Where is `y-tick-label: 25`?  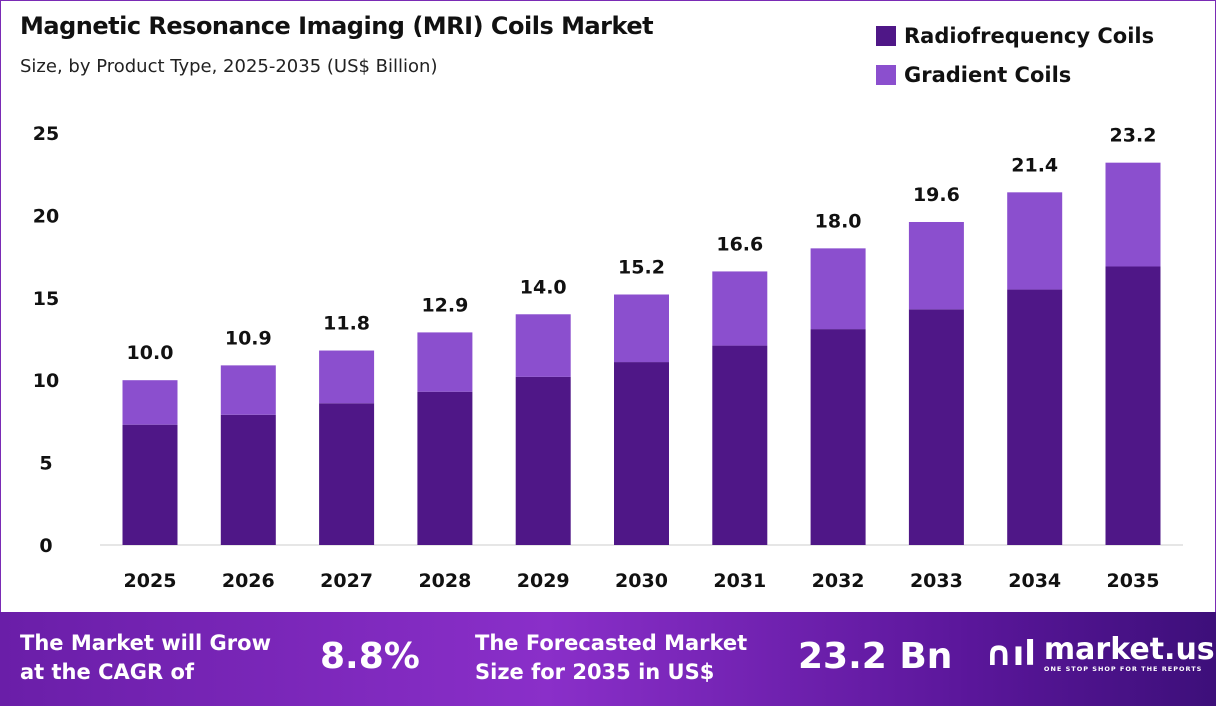
y-tick-label: 25 is located at coordinates (46, 134).